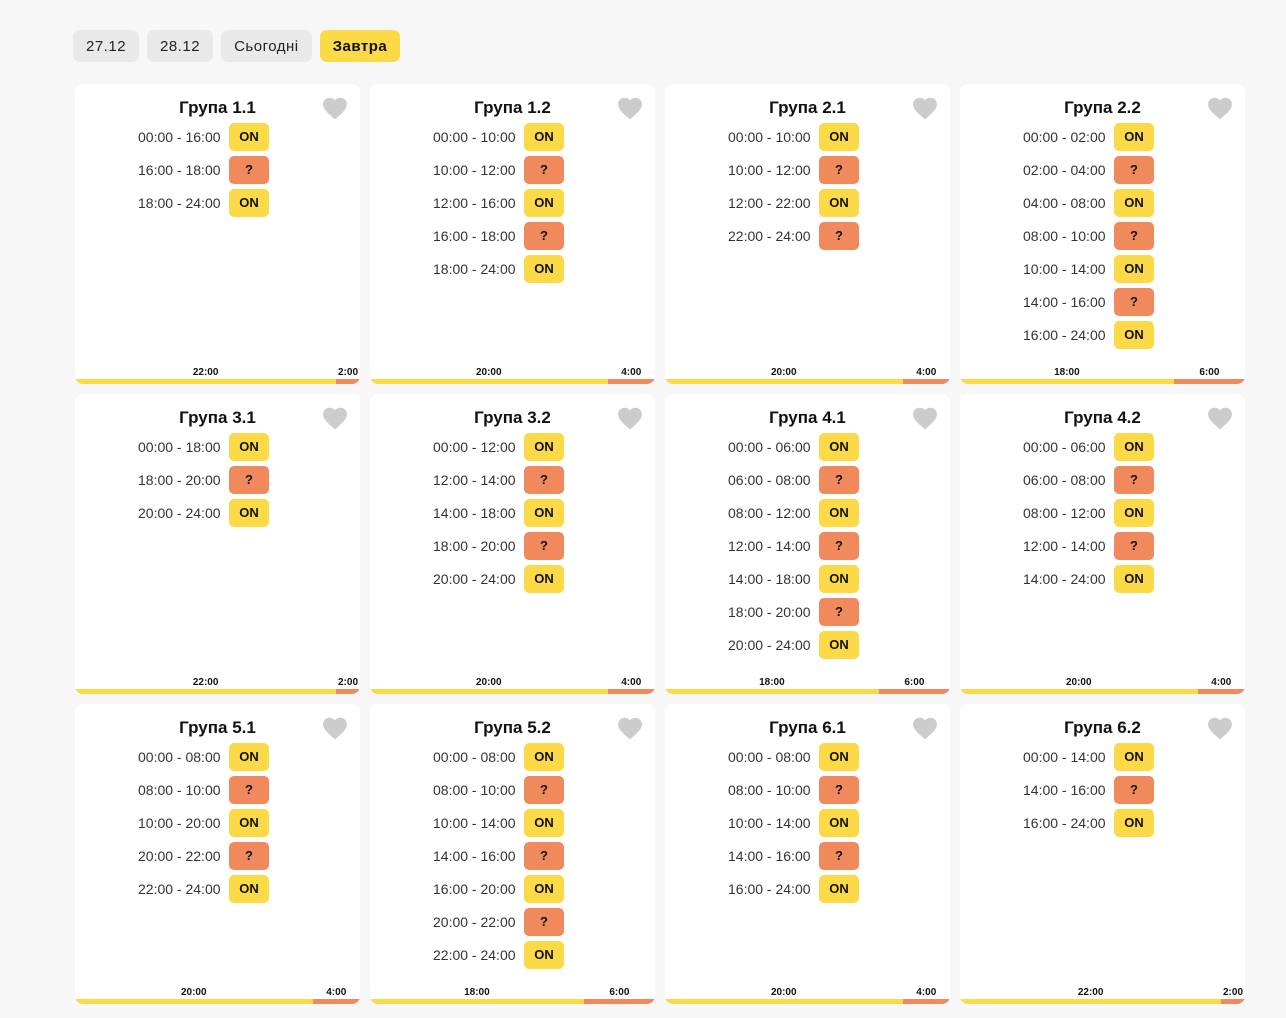  What do you see at coordinates (217, 417) in the screenshot?
I see `group-title: Група 3.1` at bounding box center [217, 417].